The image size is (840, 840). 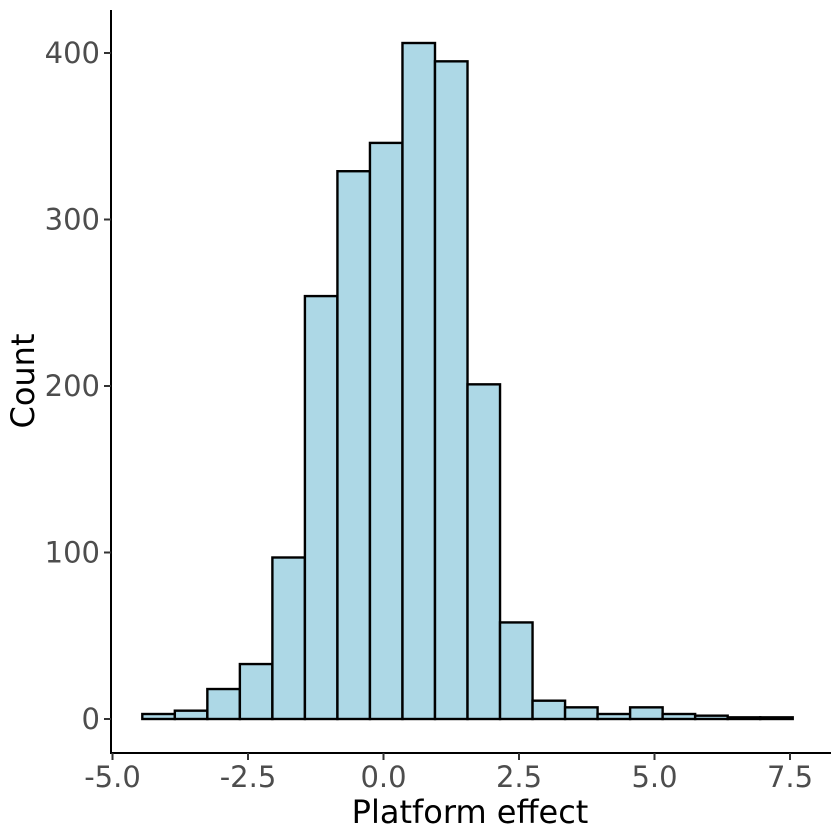 What do you see at coordinates (91, 719) in the screenshot?
I see `y-tick-label: 0` at bounding box center [91, 719].